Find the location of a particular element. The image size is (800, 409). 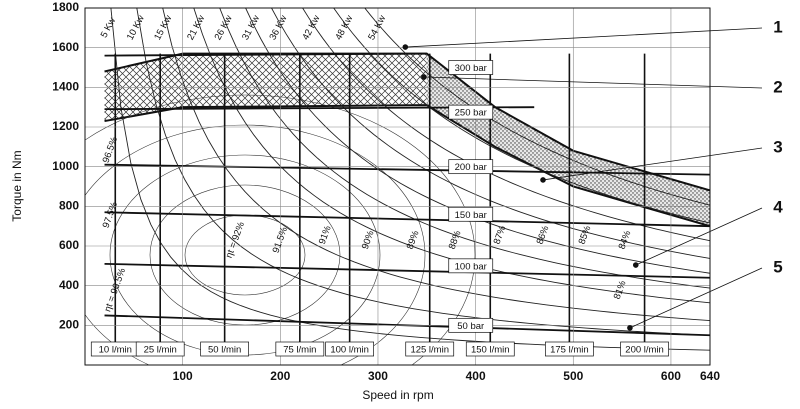

pressure-label: 50 bar is located at coordinates (470, 326).